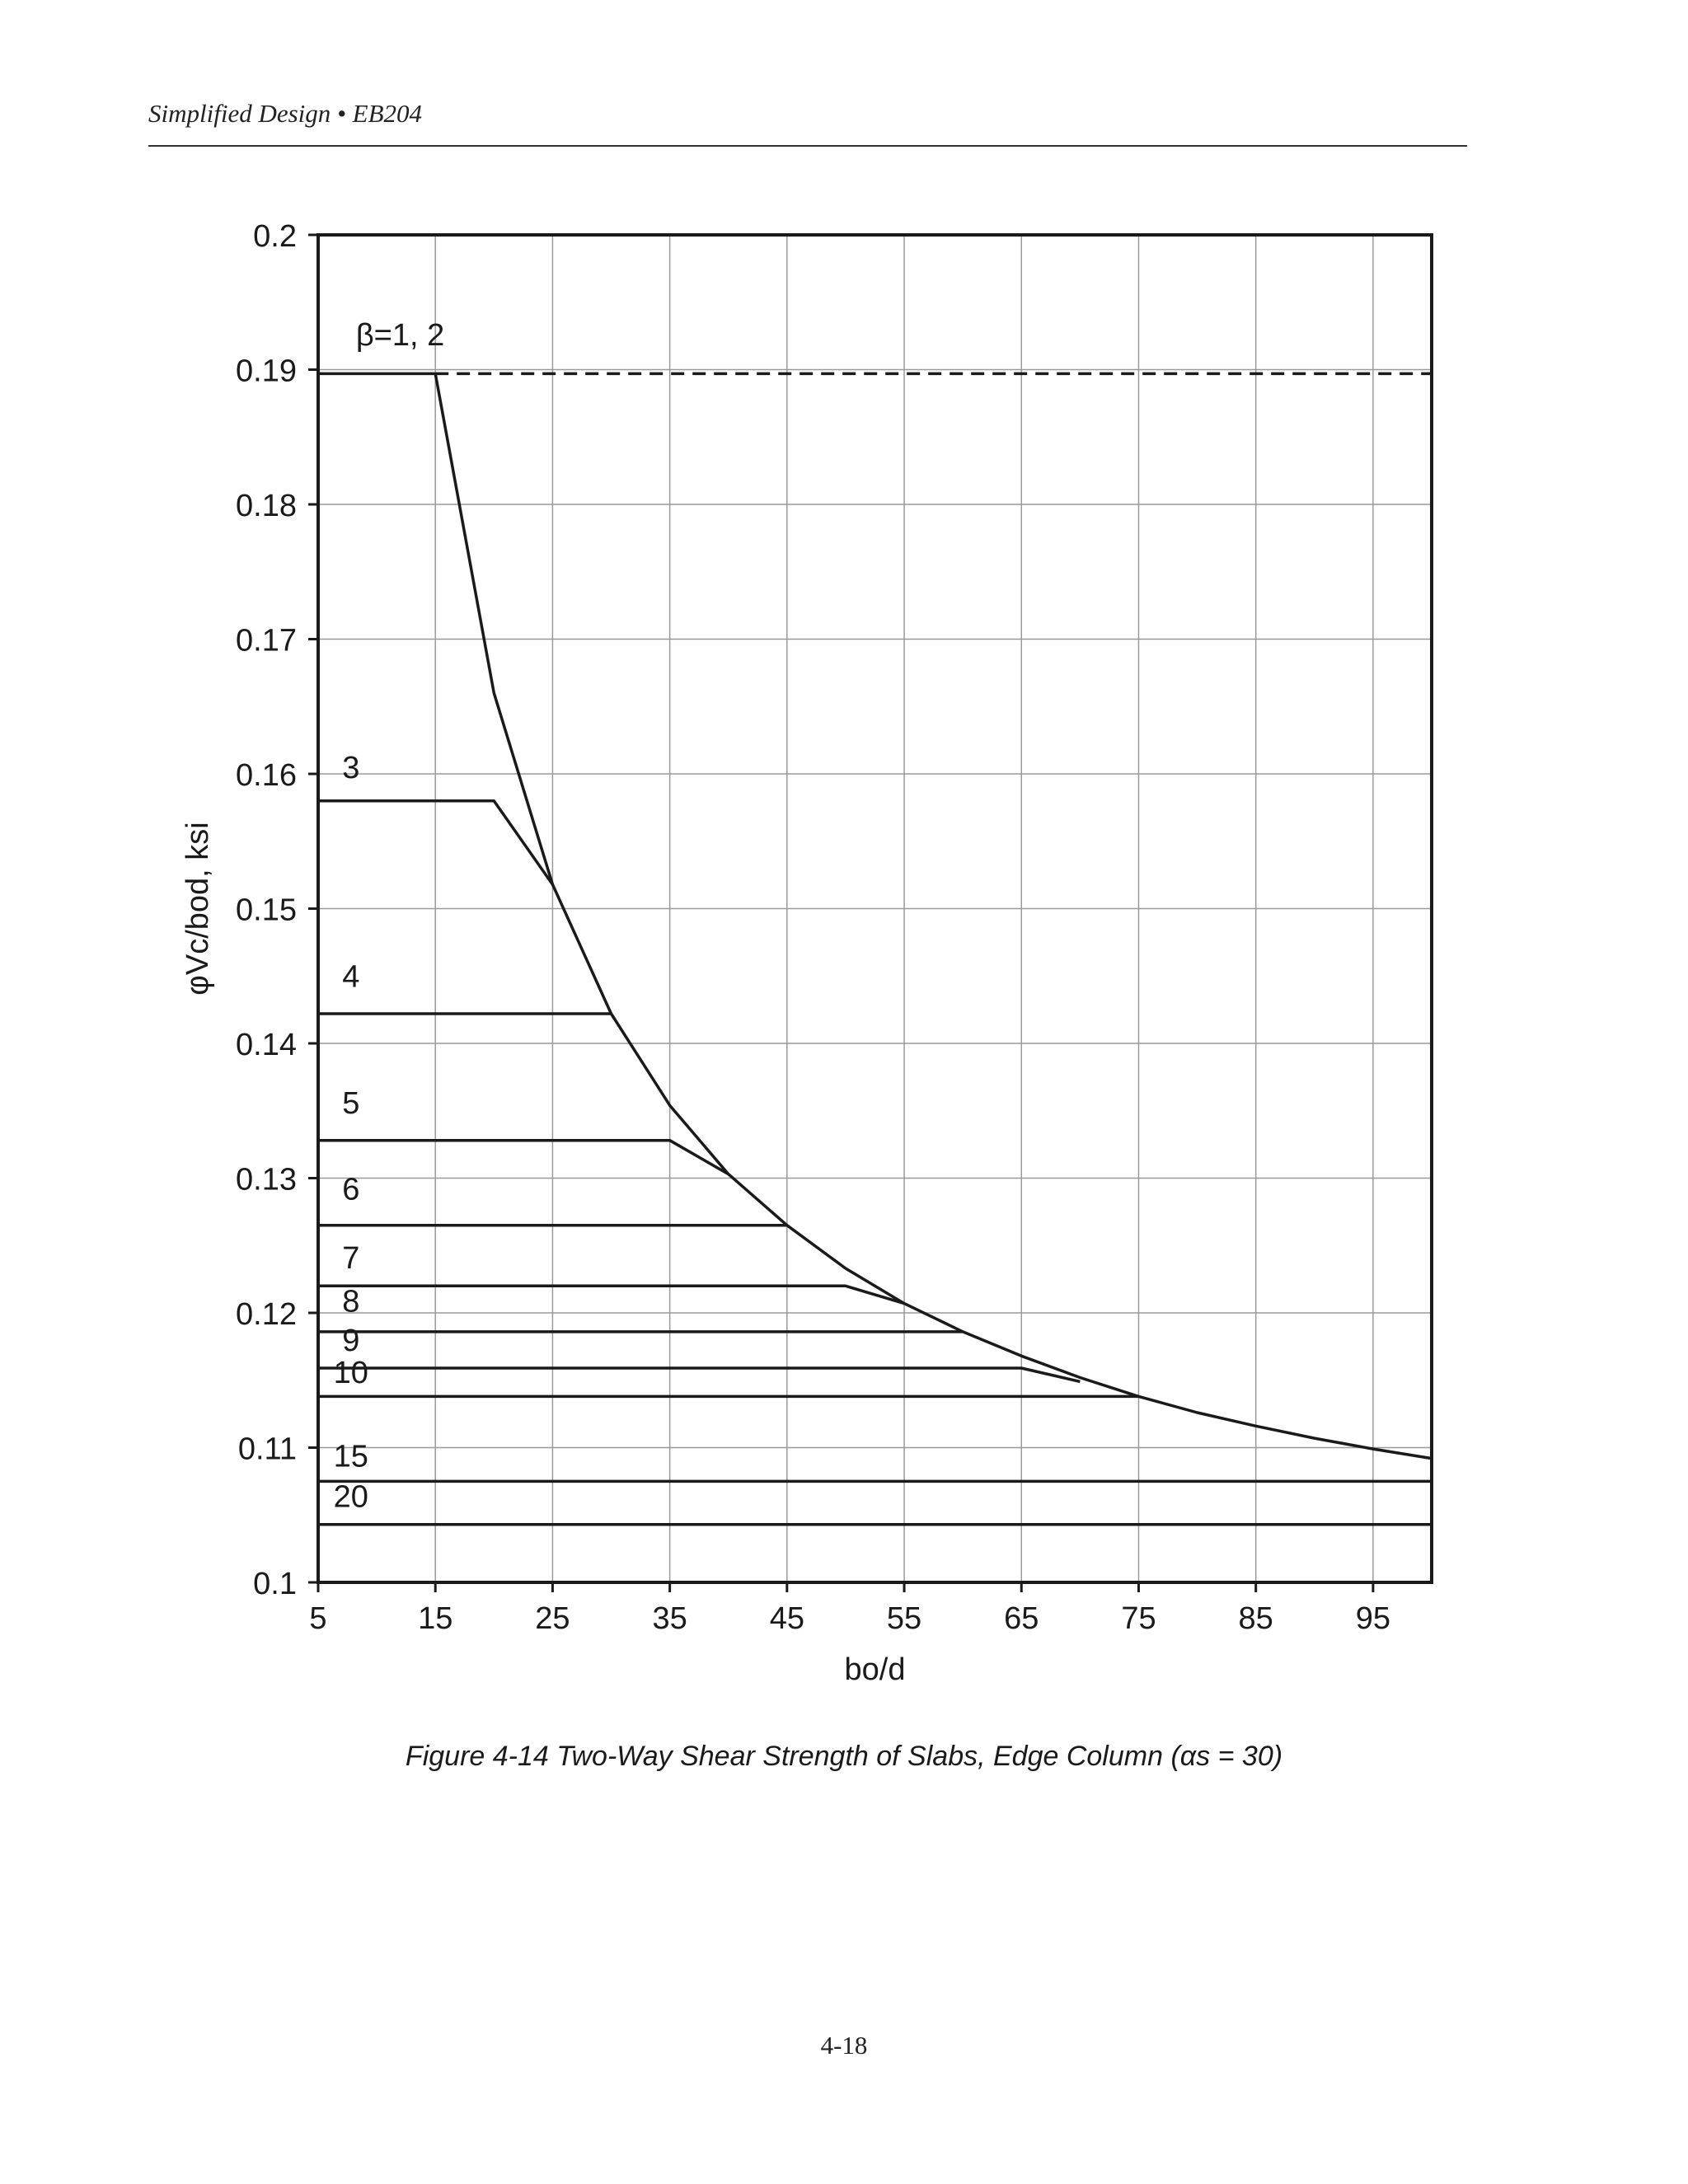 The width and height of the screenshot is (1688, 2184). I want to click on curve-label: β=1, 2, so click(400, 335).